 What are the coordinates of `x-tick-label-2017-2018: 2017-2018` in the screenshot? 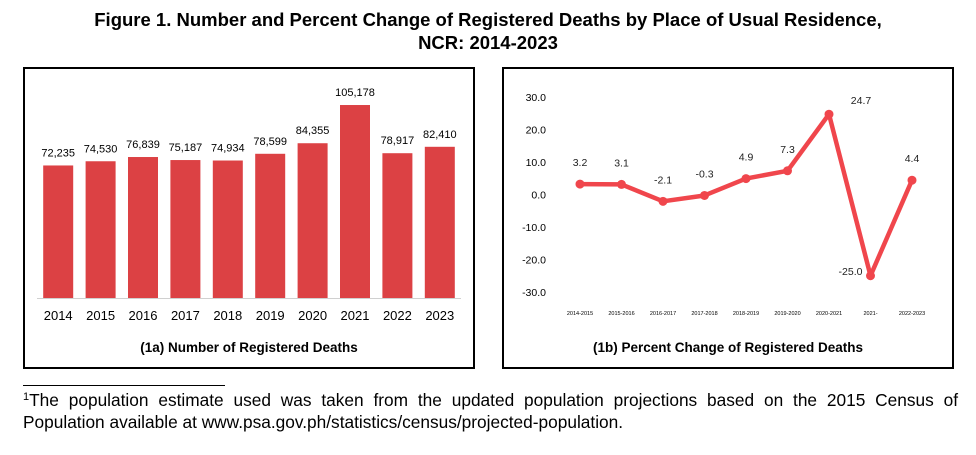 It's located at (704, 314).